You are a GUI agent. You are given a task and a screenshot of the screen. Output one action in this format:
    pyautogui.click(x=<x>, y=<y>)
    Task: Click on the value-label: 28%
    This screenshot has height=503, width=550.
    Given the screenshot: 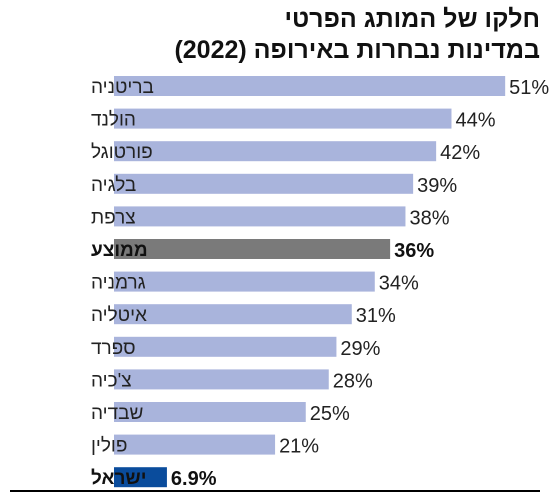 What is the action you would take?
    pyautogui.click(x=353, y=381)
    